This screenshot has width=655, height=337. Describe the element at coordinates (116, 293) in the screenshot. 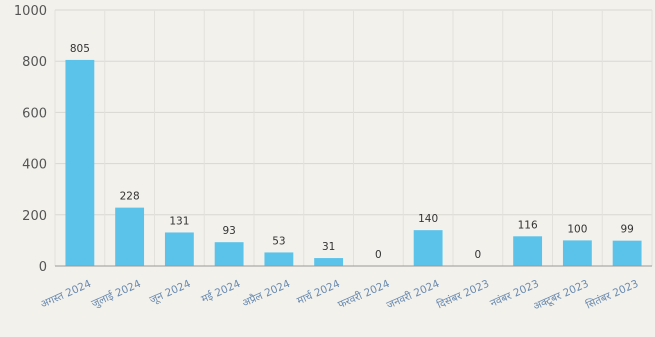

I see `x-tick-label: जुलाई 2024` at that location.